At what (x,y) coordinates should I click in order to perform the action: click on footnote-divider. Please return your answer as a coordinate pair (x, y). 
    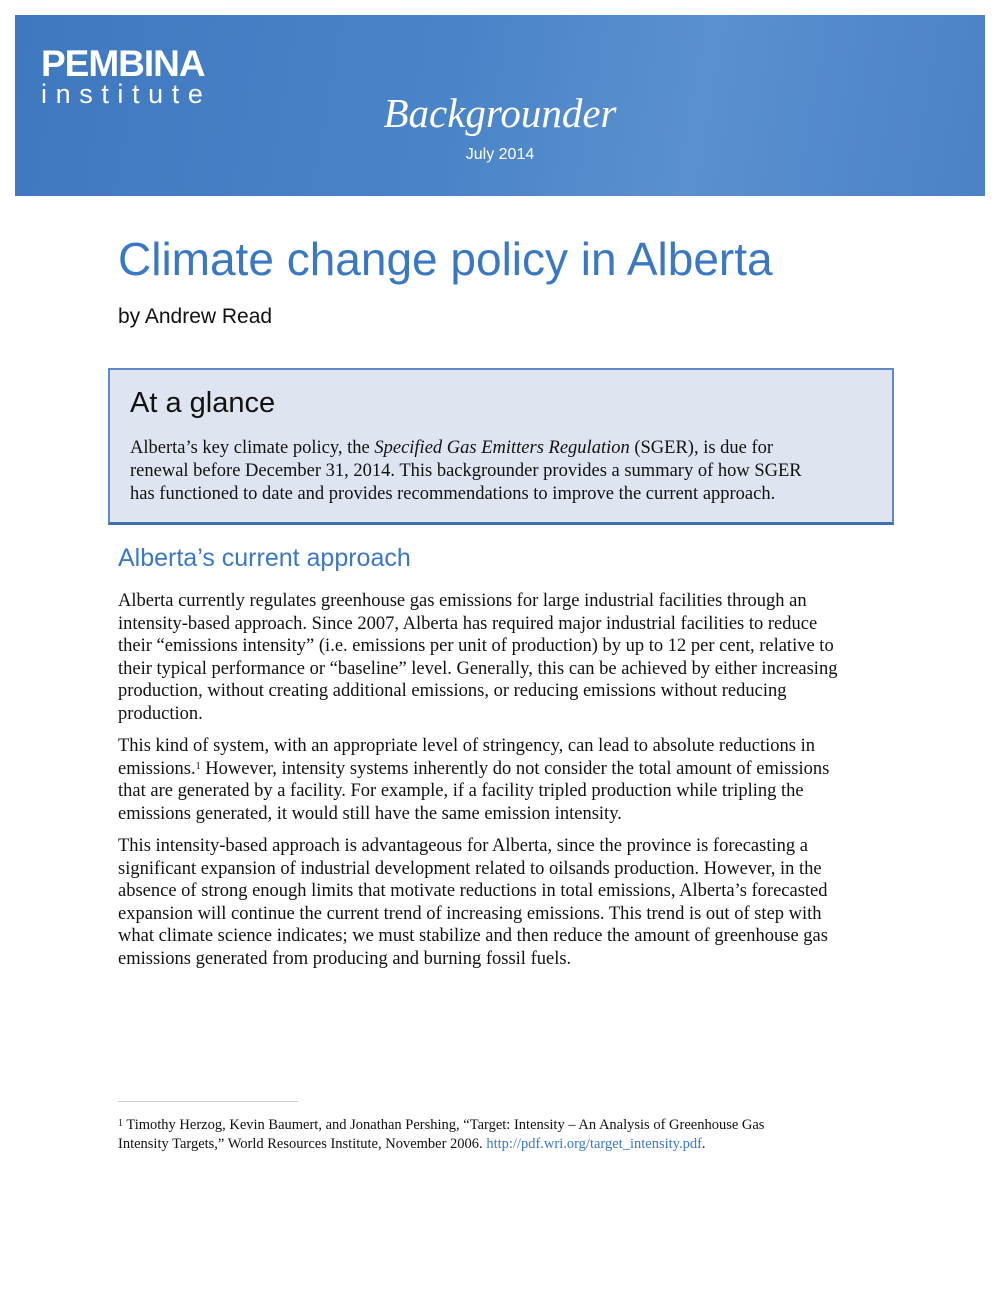
    Looking at the image, I should click on (208, 1101).